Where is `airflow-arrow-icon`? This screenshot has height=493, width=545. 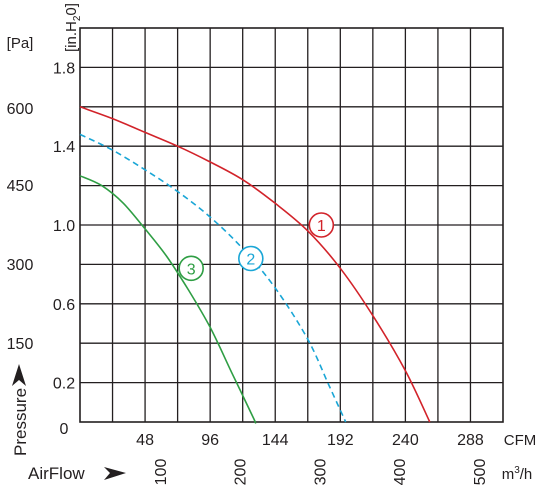 airflow-arrow-icon is located at coordinates (115, 473).